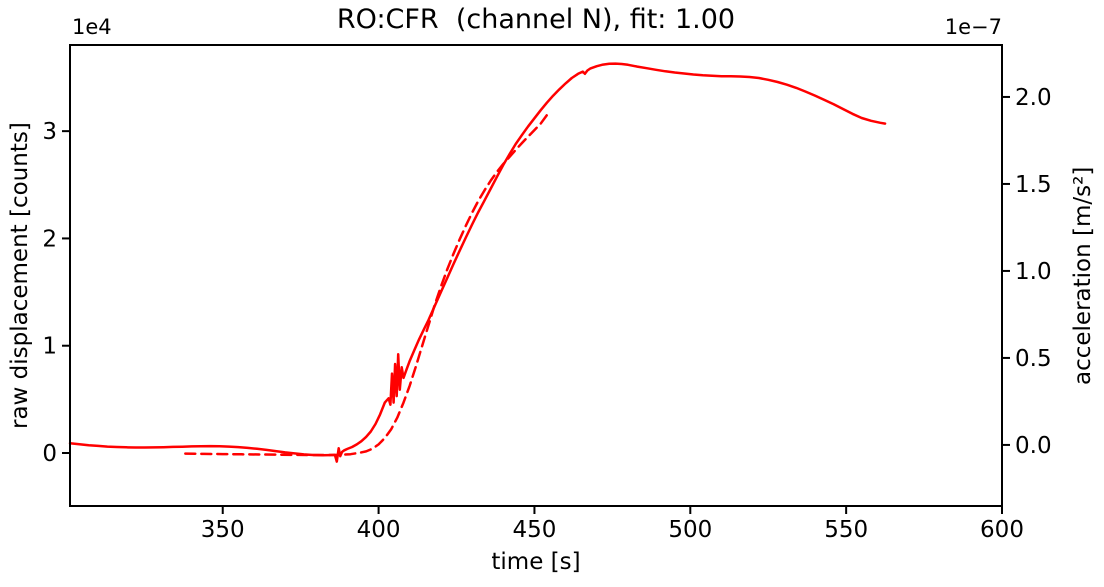 The height and width of the screenshot is (587, 1104). What do you see at coordinates (49, 347) in the screenshot?
I see `left-y-tick-label: 1` at bounding box center [49, 347].